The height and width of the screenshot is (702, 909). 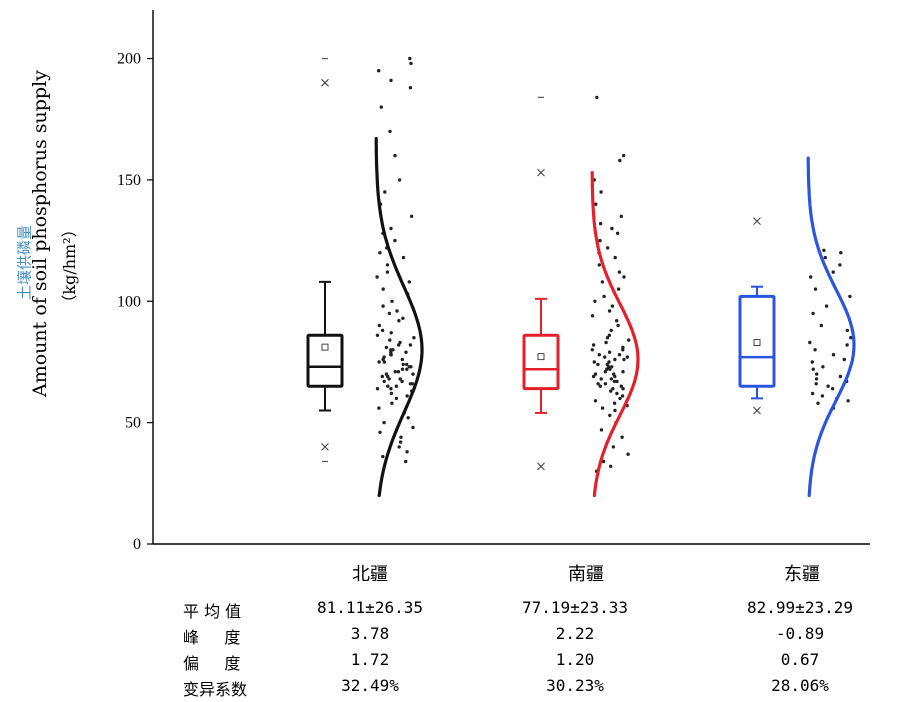 What do you see at coordinates (370, 607) in the screenshot?
I see `stats-value: 81.11±26.35` at bounding box center [370, 607].